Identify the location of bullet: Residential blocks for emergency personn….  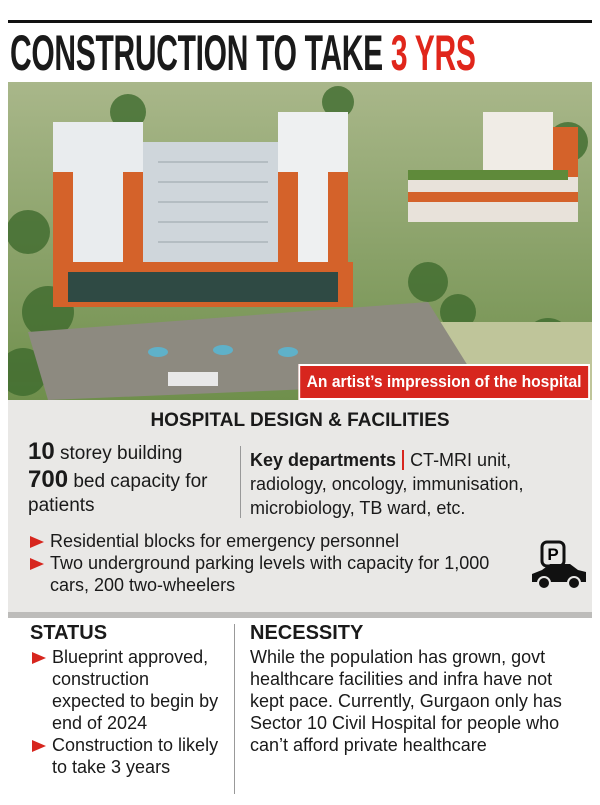
(263, 541).